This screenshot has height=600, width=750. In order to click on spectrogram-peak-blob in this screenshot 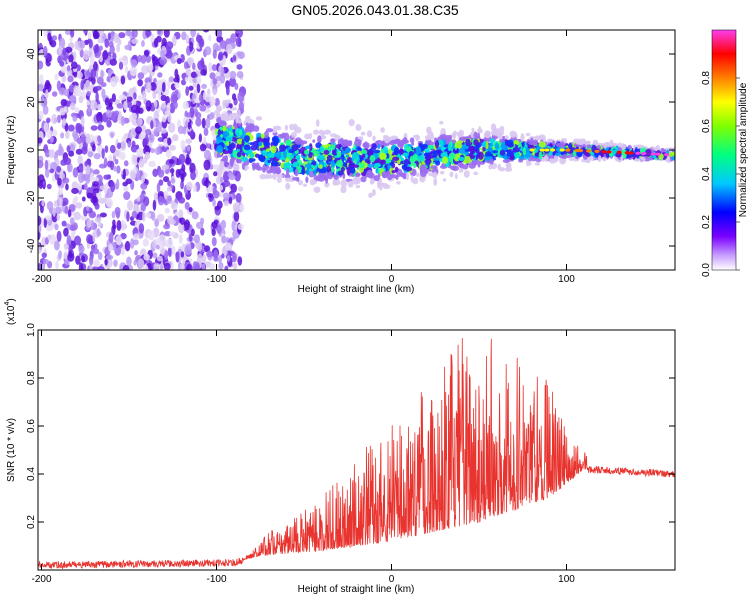, I will do `click(568, 150)`.